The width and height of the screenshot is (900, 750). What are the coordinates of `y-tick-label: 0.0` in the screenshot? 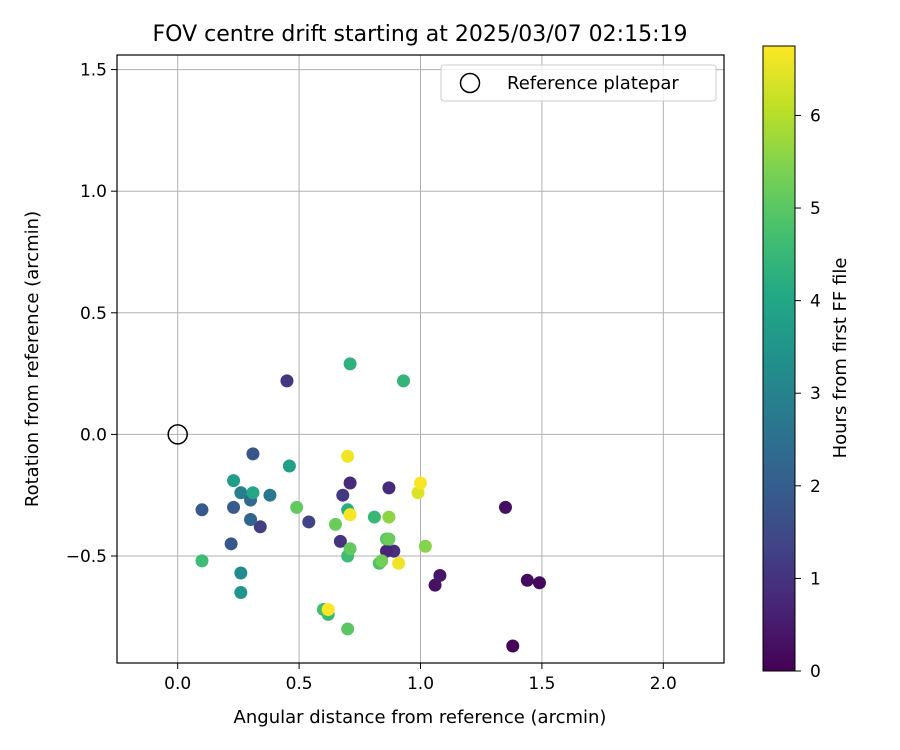 It's located at (93, 435).